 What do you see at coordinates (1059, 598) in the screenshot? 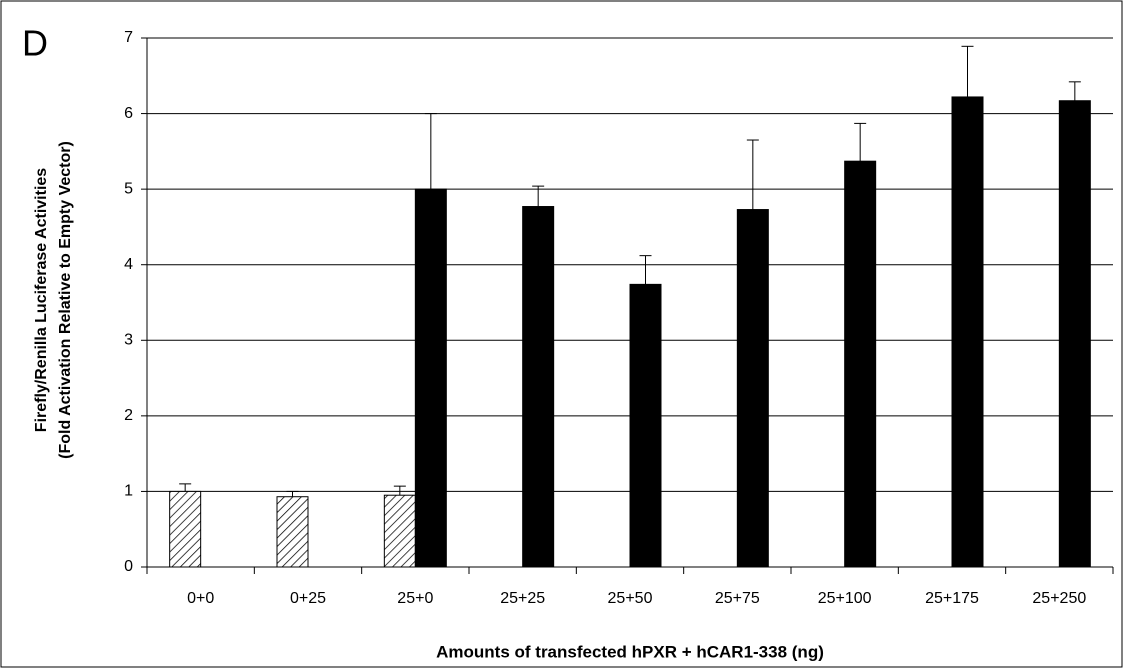
I see `x-tick-label: 25+250` at bounding box center [1059, 598].